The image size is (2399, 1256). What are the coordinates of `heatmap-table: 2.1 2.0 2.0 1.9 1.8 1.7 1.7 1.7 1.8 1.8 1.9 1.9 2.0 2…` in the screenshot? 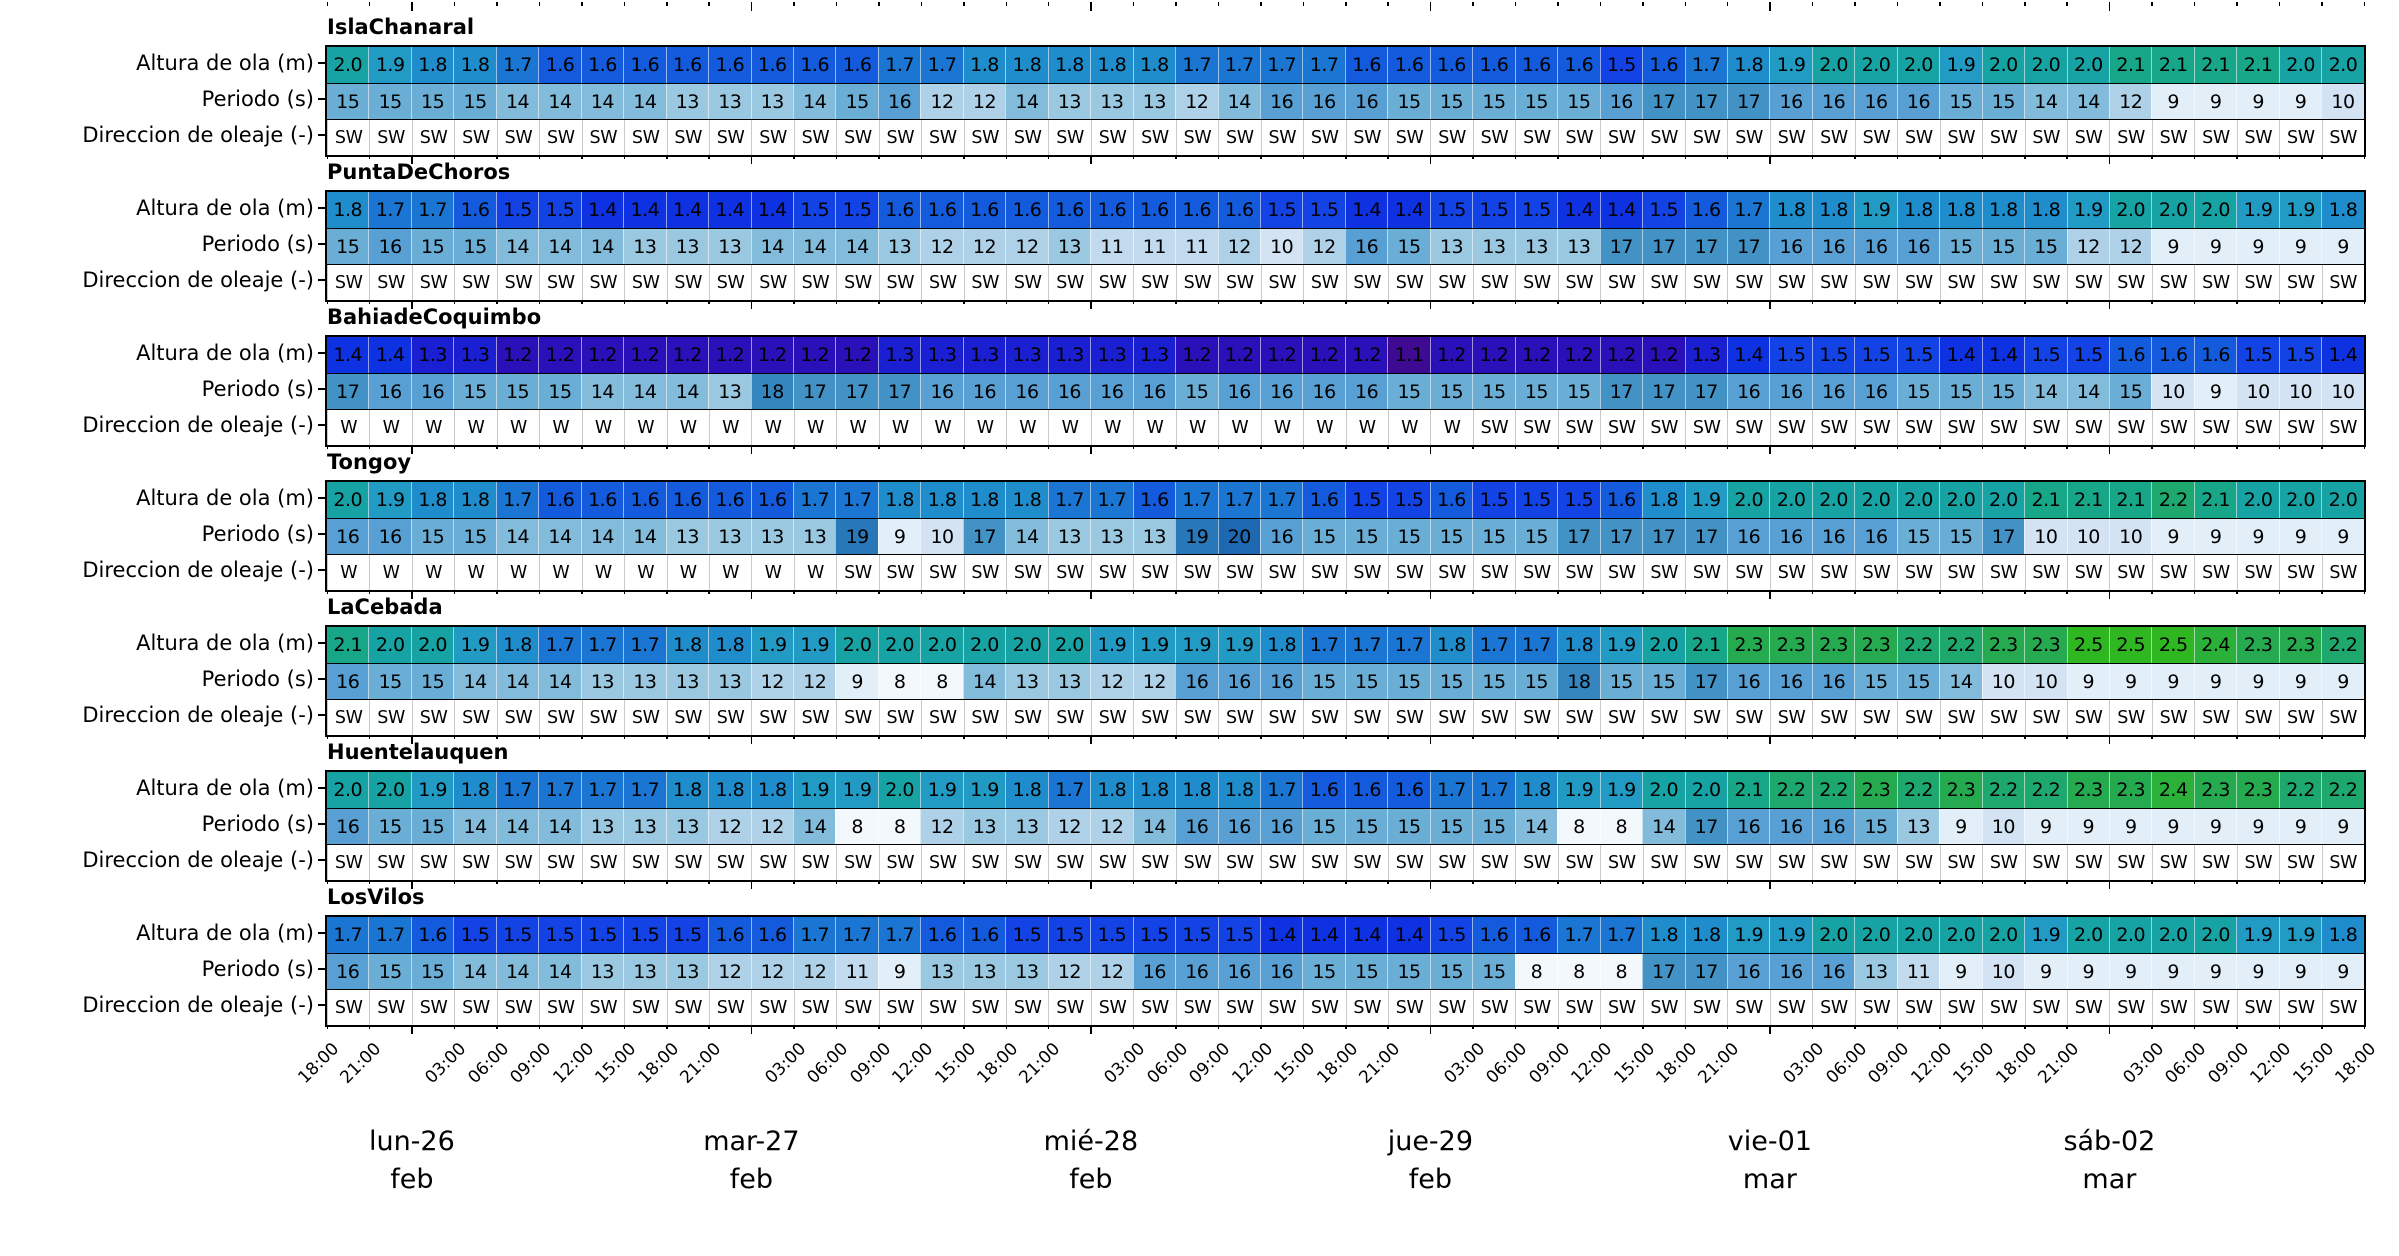 It's located at (1345, 681).